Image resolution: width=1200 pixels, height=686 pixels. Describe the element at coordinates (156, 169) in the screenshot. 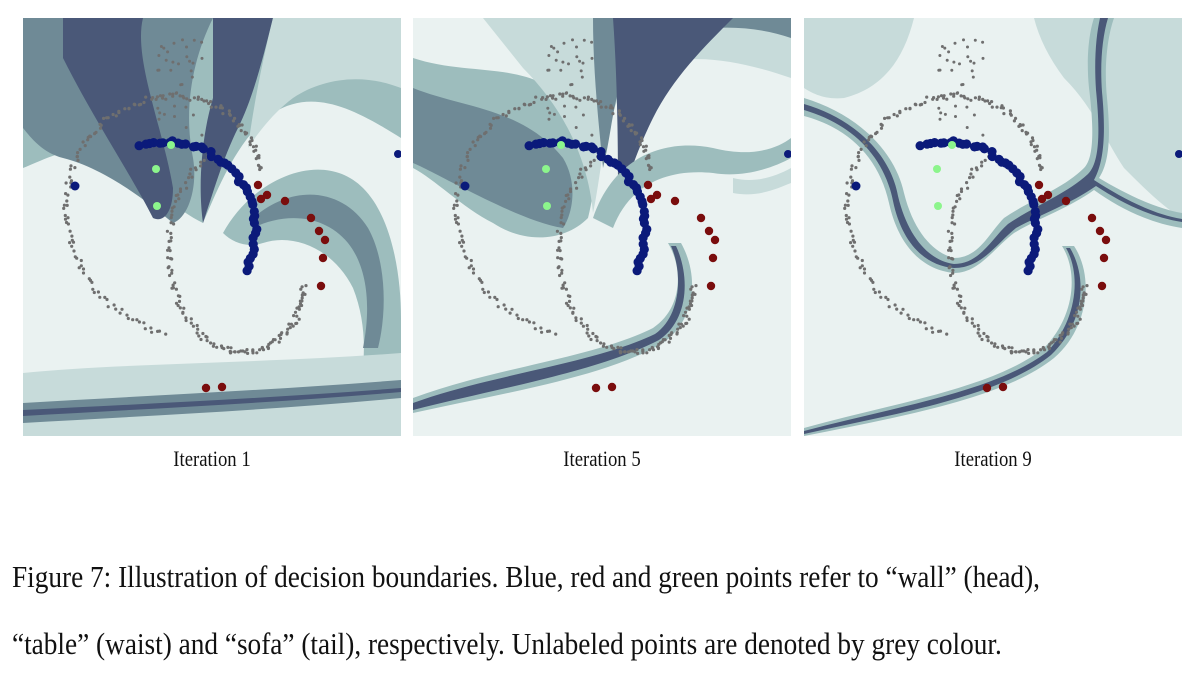

I see `sofa-point` at that location.